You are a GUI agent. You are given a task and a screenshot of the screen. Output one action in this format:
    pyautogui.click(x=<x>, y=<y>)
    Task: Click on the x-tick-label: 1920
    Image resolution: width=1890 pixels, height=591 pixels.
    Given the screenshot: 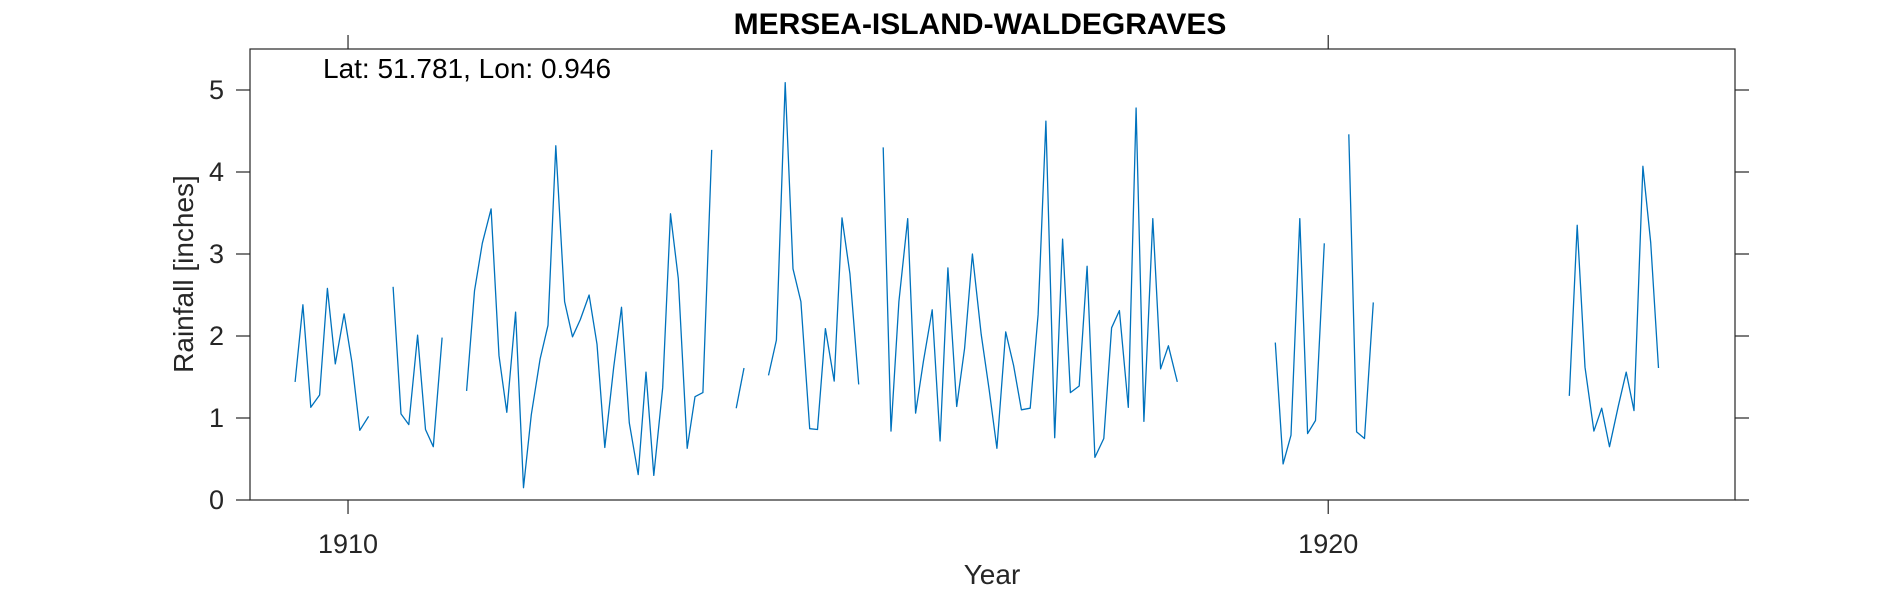 What is the action you would take?
    pyautogui.click(x=1328, y=544)
    